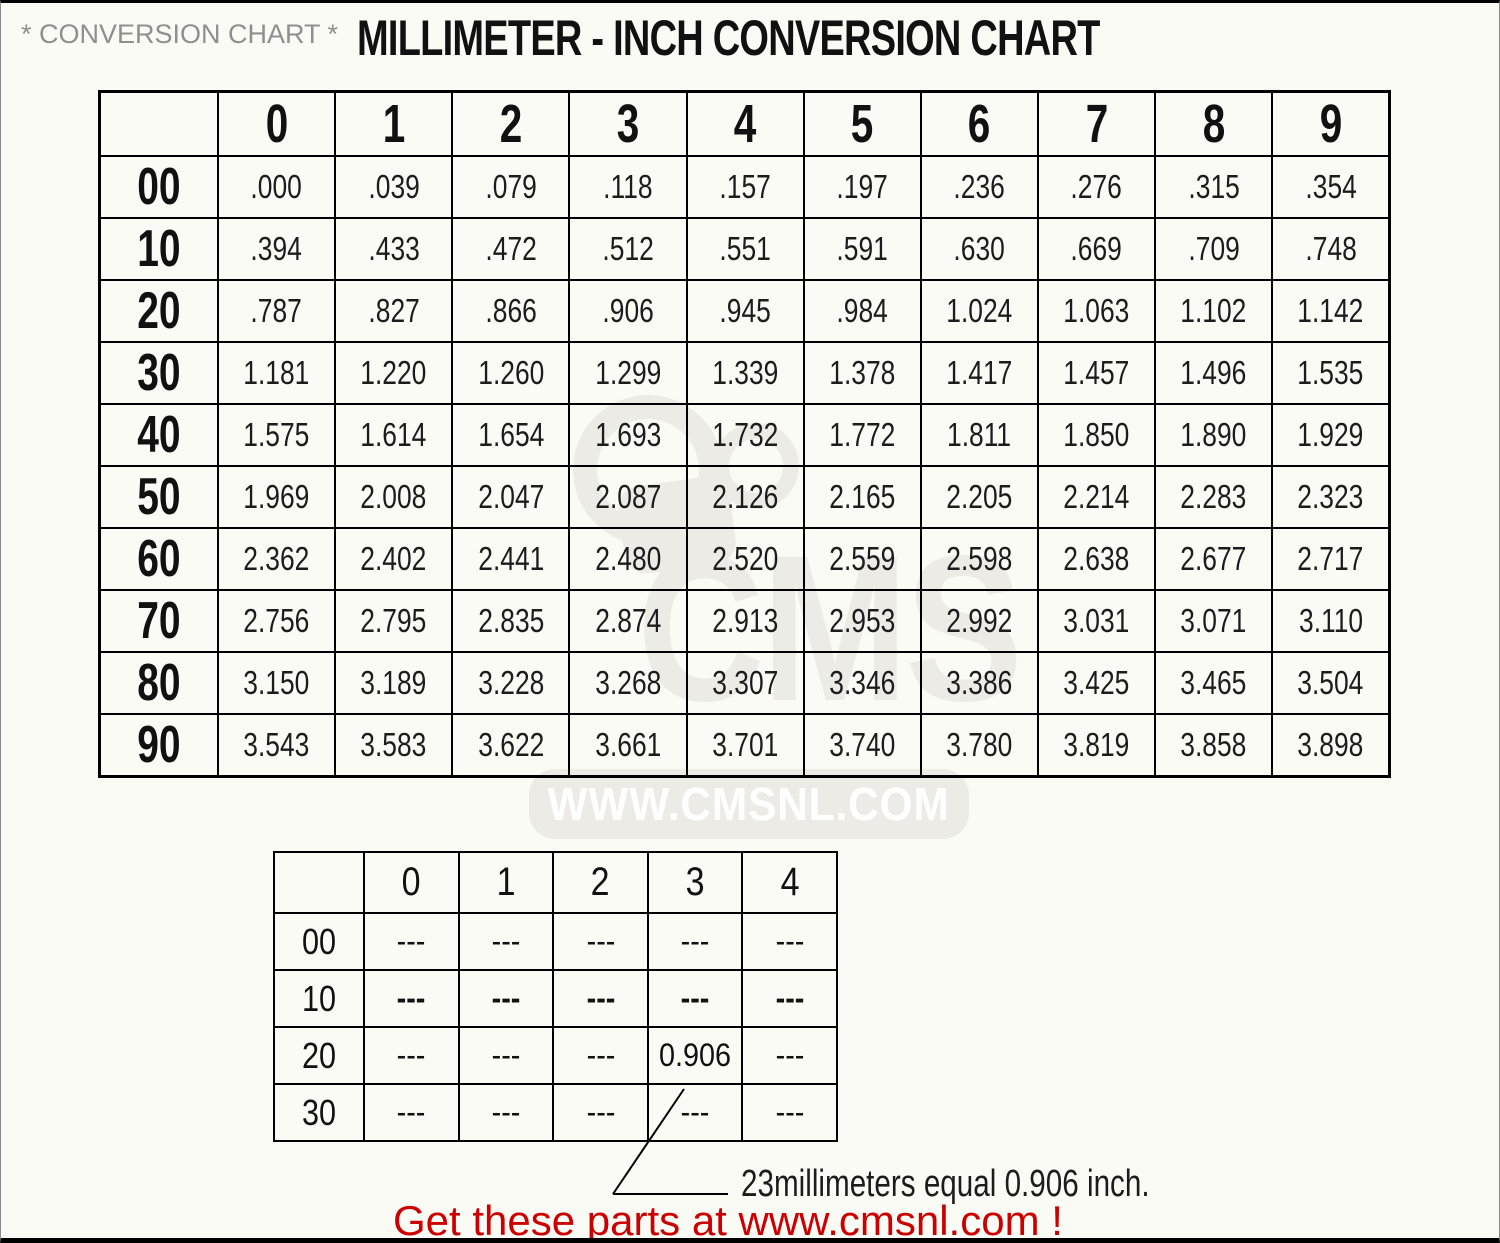 The image size is (1500, 1243). Describe the element at coordinates (394, 683) in the screenshot. I see `value-cell: 3.189` at that location.